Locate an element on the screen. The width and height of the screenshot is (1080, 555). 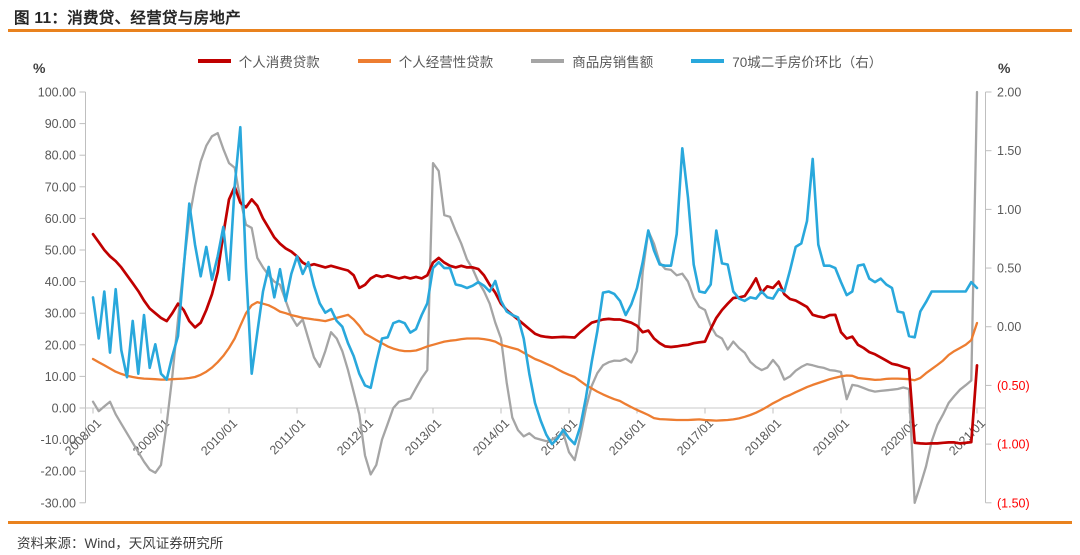
chart-legend: 个人消费贷款 个人经营性贷款 商品房销售额 70城二手房价环比（右） is located at coordinates (540, 61).